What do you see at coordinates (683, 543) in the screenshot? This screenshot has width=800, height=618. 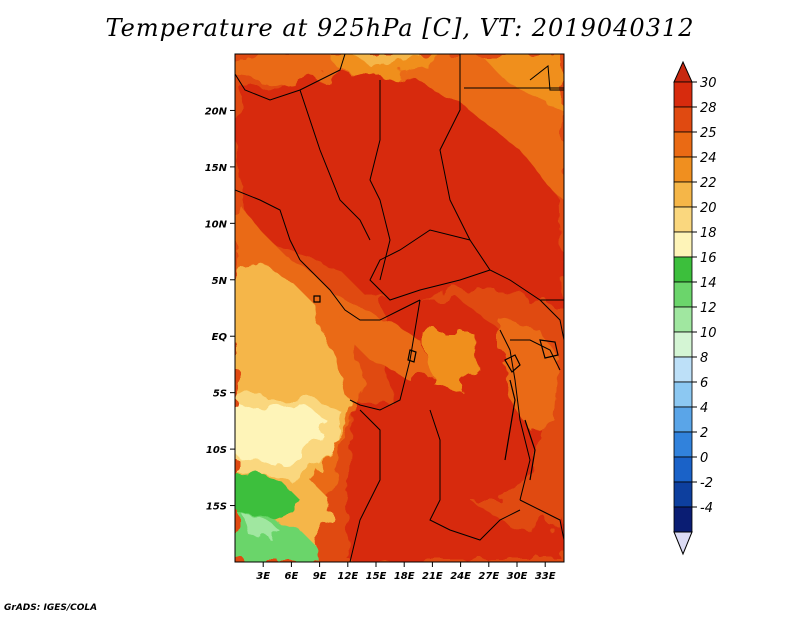 I see `colorbar-min-arrow` at bounding box center [683, 543].